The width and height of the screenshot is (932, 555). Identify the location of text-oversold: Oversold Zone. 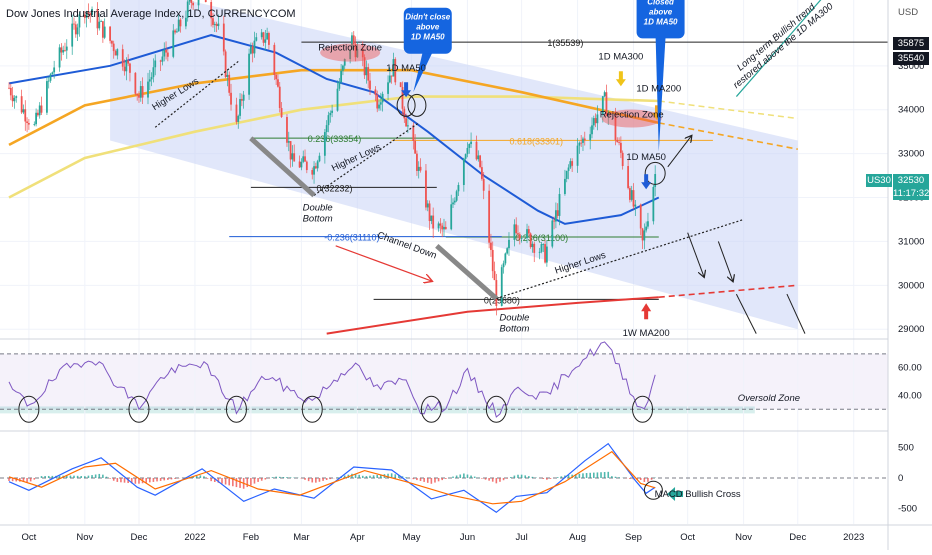
(769, 398).